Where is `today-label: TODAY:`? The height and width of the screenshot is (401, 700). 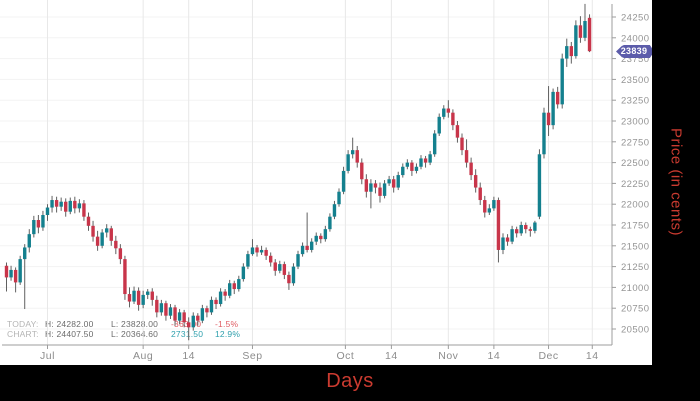
today-label: TODAY: is located at coordinates (23, 324).